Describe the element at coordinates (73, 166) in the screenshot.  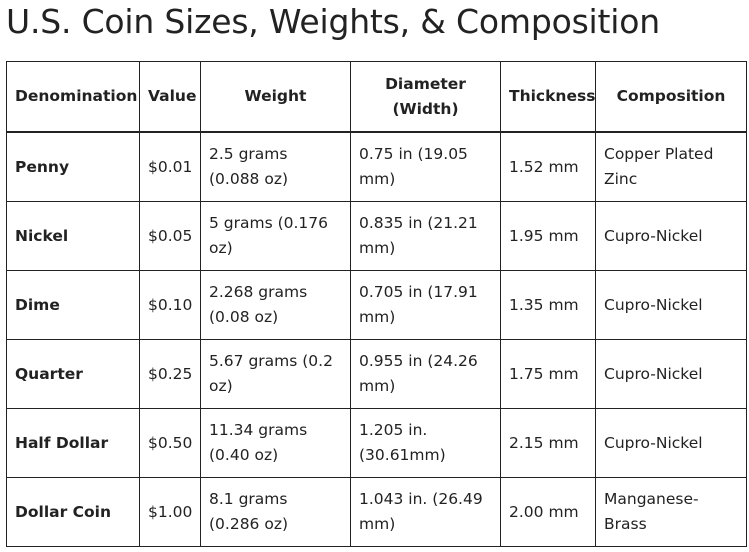
I see `cell-denomination: Penny` at that location.